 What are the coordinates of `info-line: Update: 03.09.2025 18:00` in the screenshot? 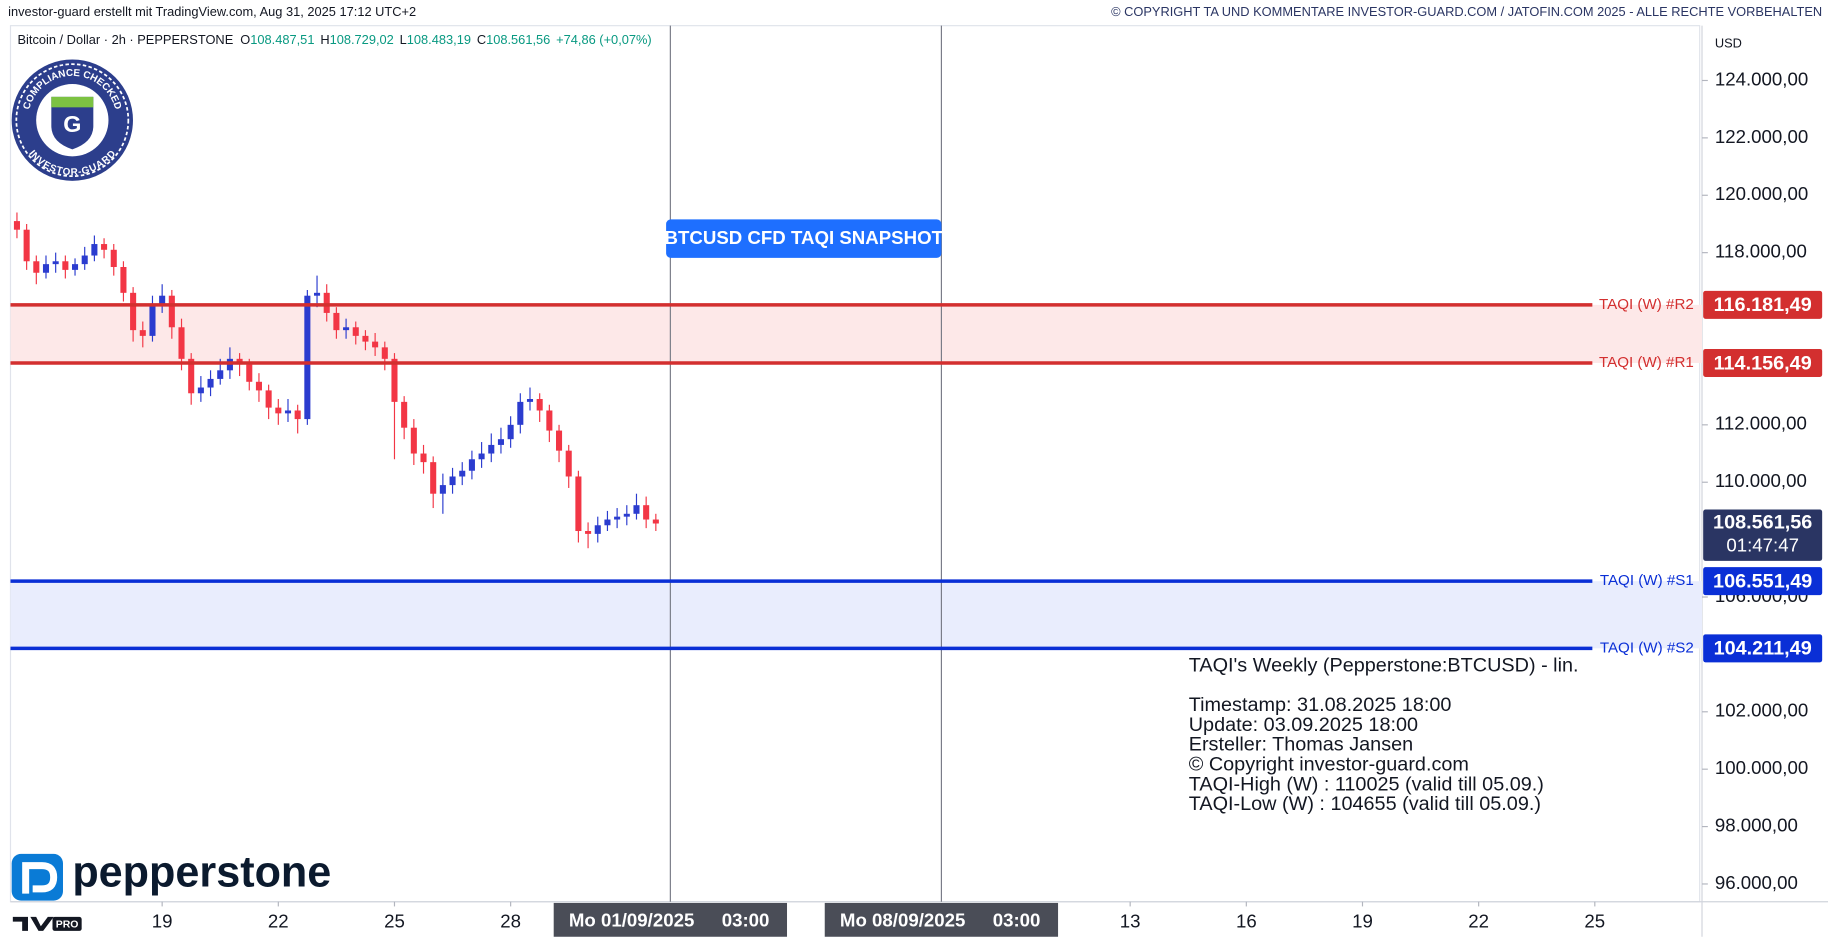 It's located at (1303, 725).